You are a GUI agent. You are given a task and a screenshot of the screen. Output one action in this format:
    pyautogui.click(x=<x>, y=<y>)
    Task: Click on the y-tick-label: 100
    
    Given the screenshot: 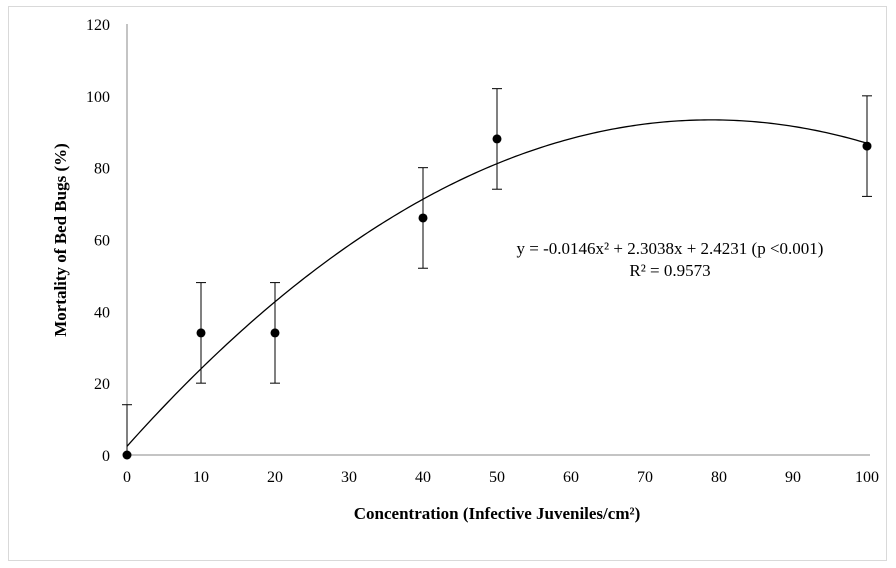 What is the action you would take?
    pyautogui.click(x=98, y=97)
    